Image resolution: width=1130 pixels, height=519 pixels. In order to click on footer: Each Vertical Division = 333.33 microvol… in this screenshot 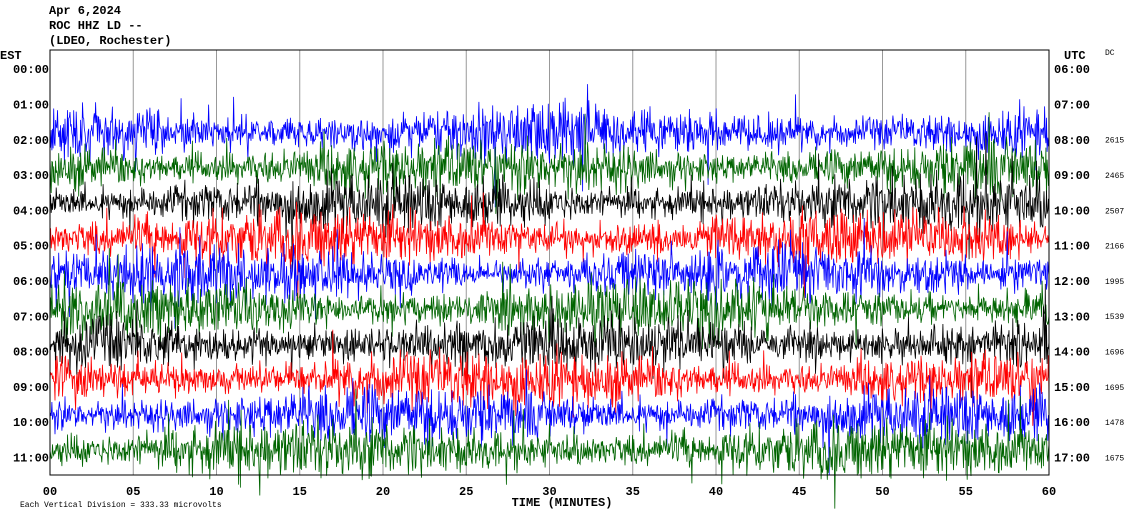, I will do `click(121, 505)`.